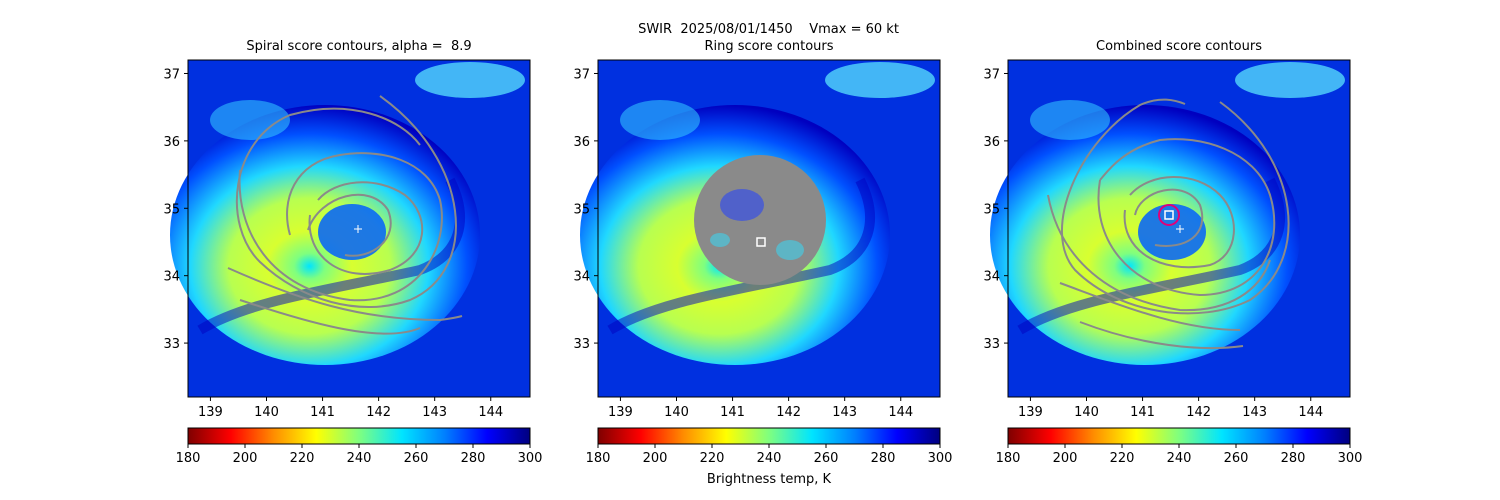 The width and height of the screenshot is (1500, 500). Describe the element at coordinates (345, 215) in the screenshot. I see `panel-1-contours` at that location.